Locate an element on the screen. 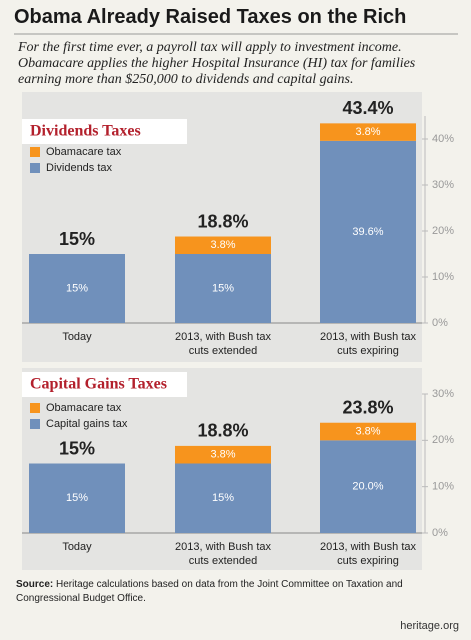 This screenshot has width=471, height=640. chart-title: Capital Gains Taxes is located at coordinates (98, 384).